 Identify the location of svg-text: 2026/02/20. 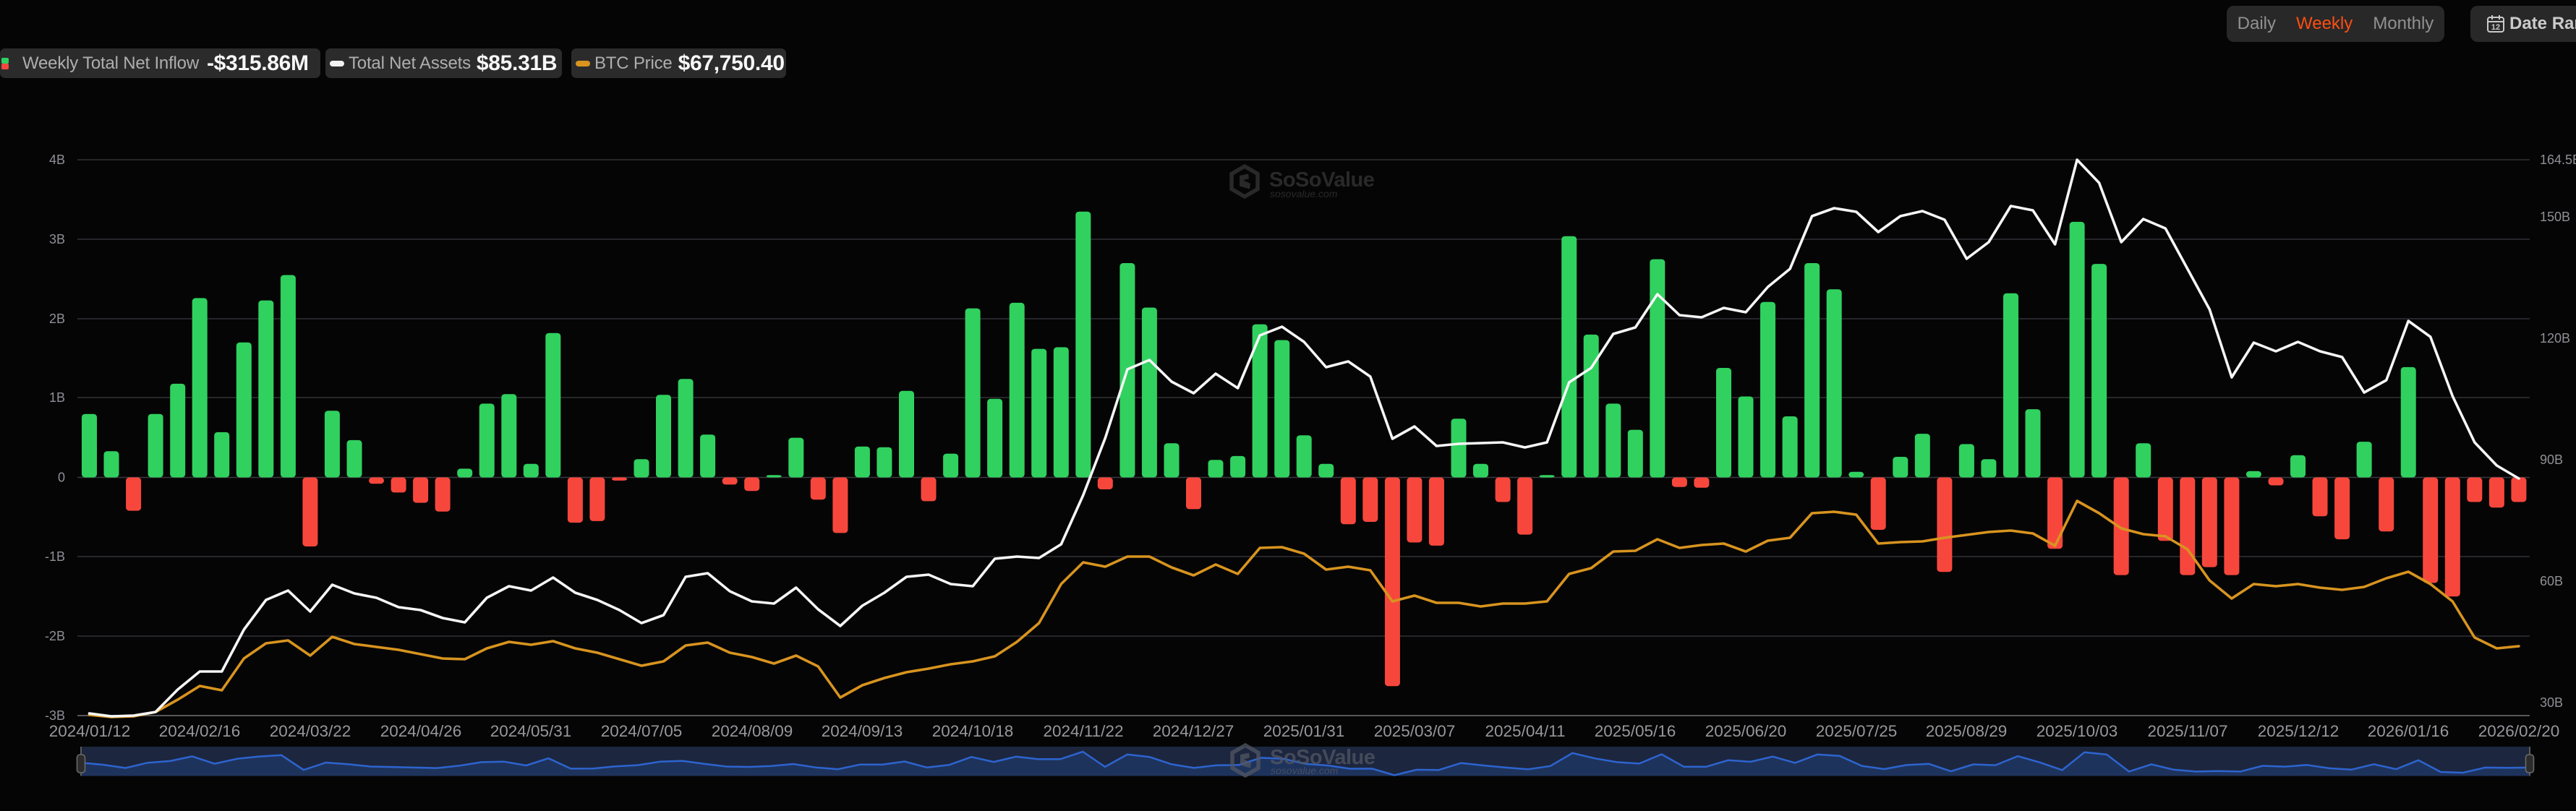
(2519, 731).